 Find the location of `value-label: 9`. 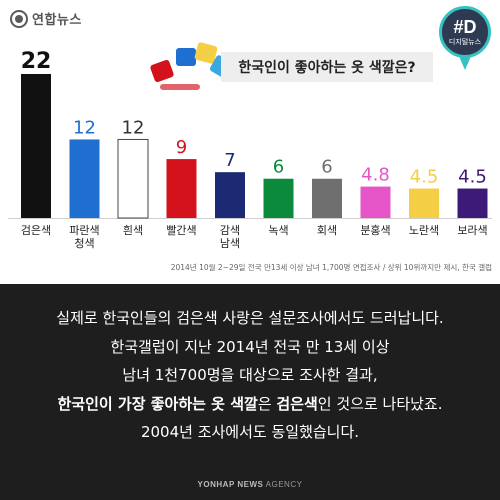

value-label: 9 is located at coordinates (181, 147).